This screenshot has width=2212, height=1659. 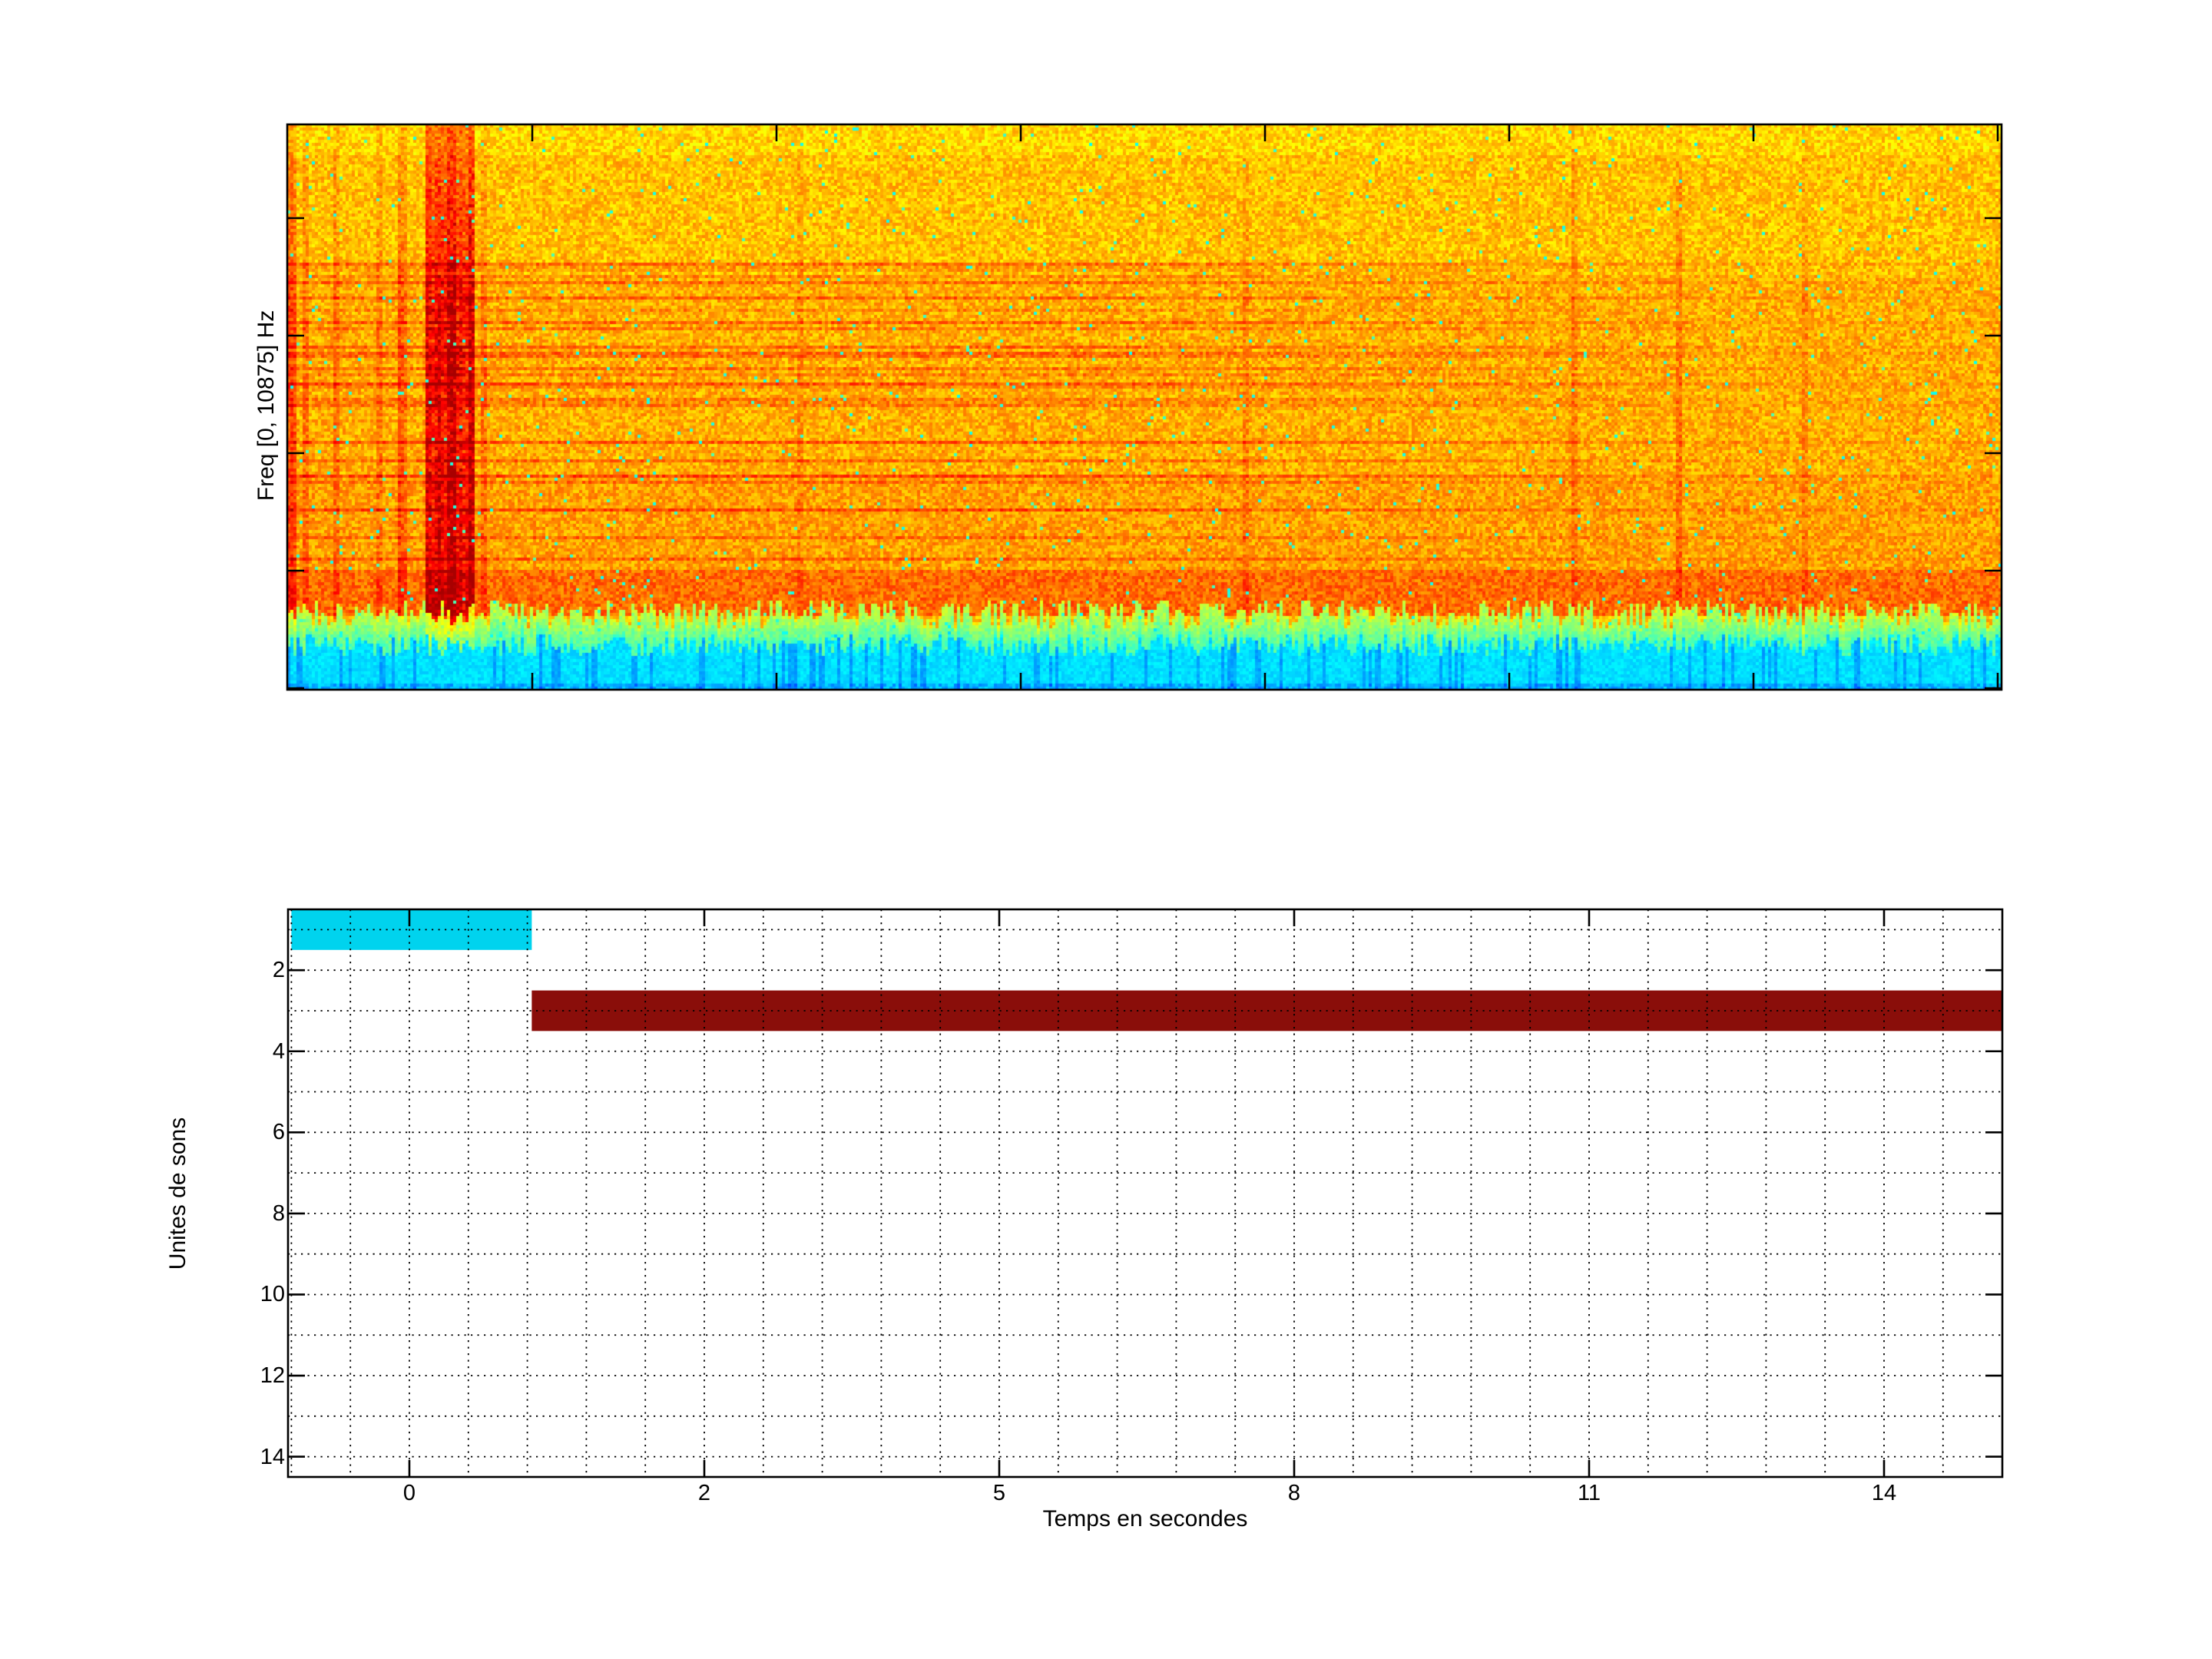 I want to click on x-tick-label: 14, so click(x=1884, y=1493).